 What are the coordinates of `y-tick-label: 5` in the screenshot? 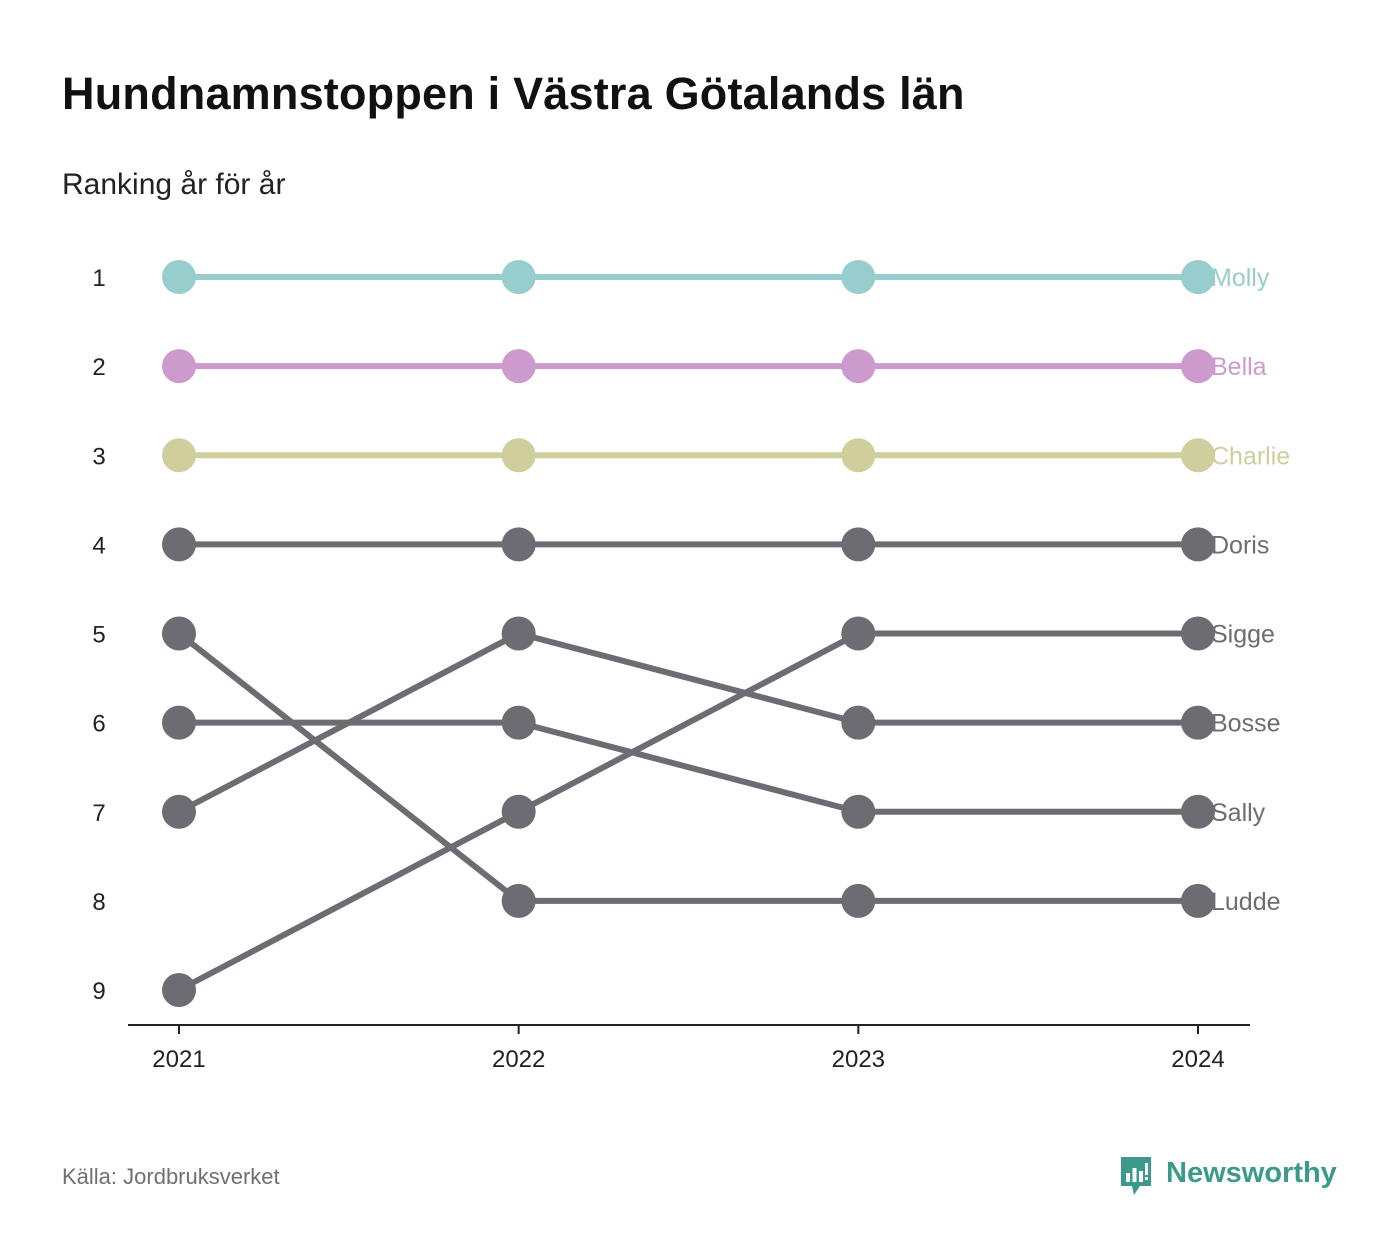 It's located at (98, 635).